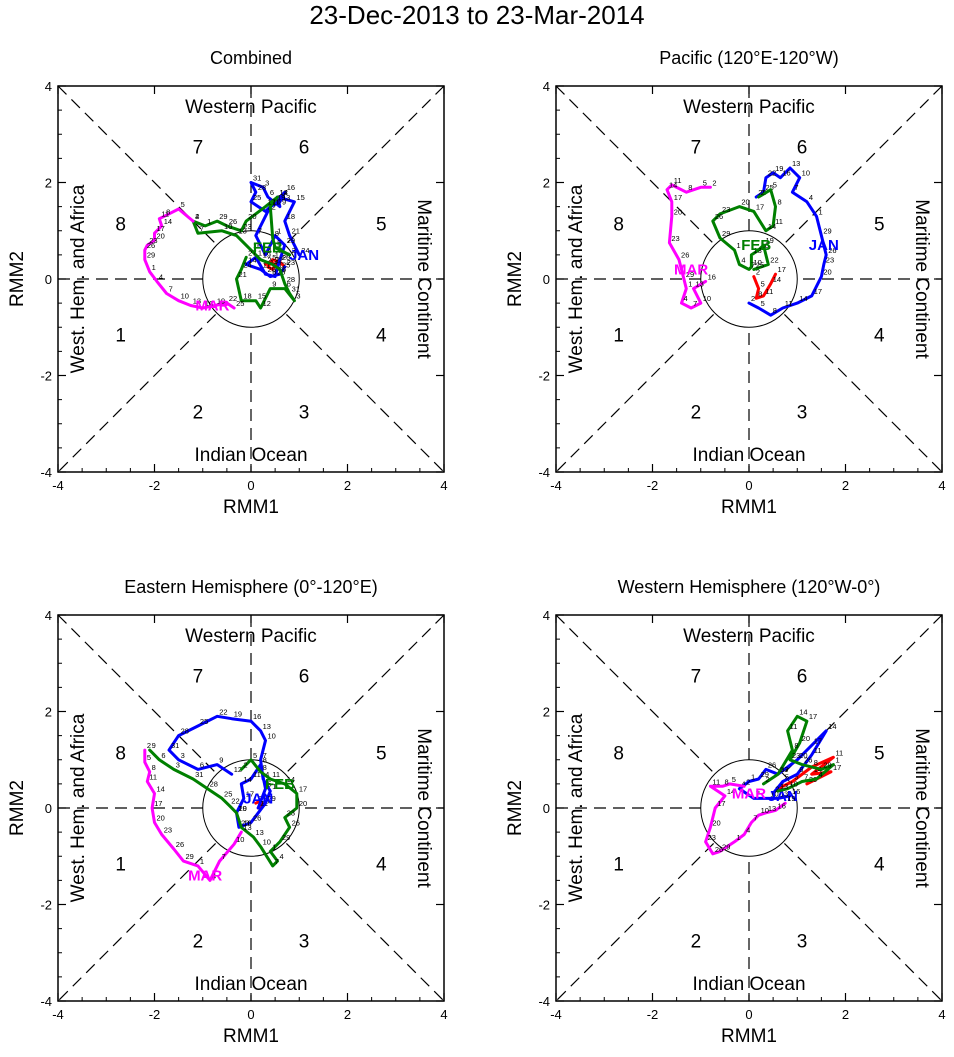  Describe the element at coordinates (228, 226) in the screenshot. I see `day-label-feb: 10` at that location.